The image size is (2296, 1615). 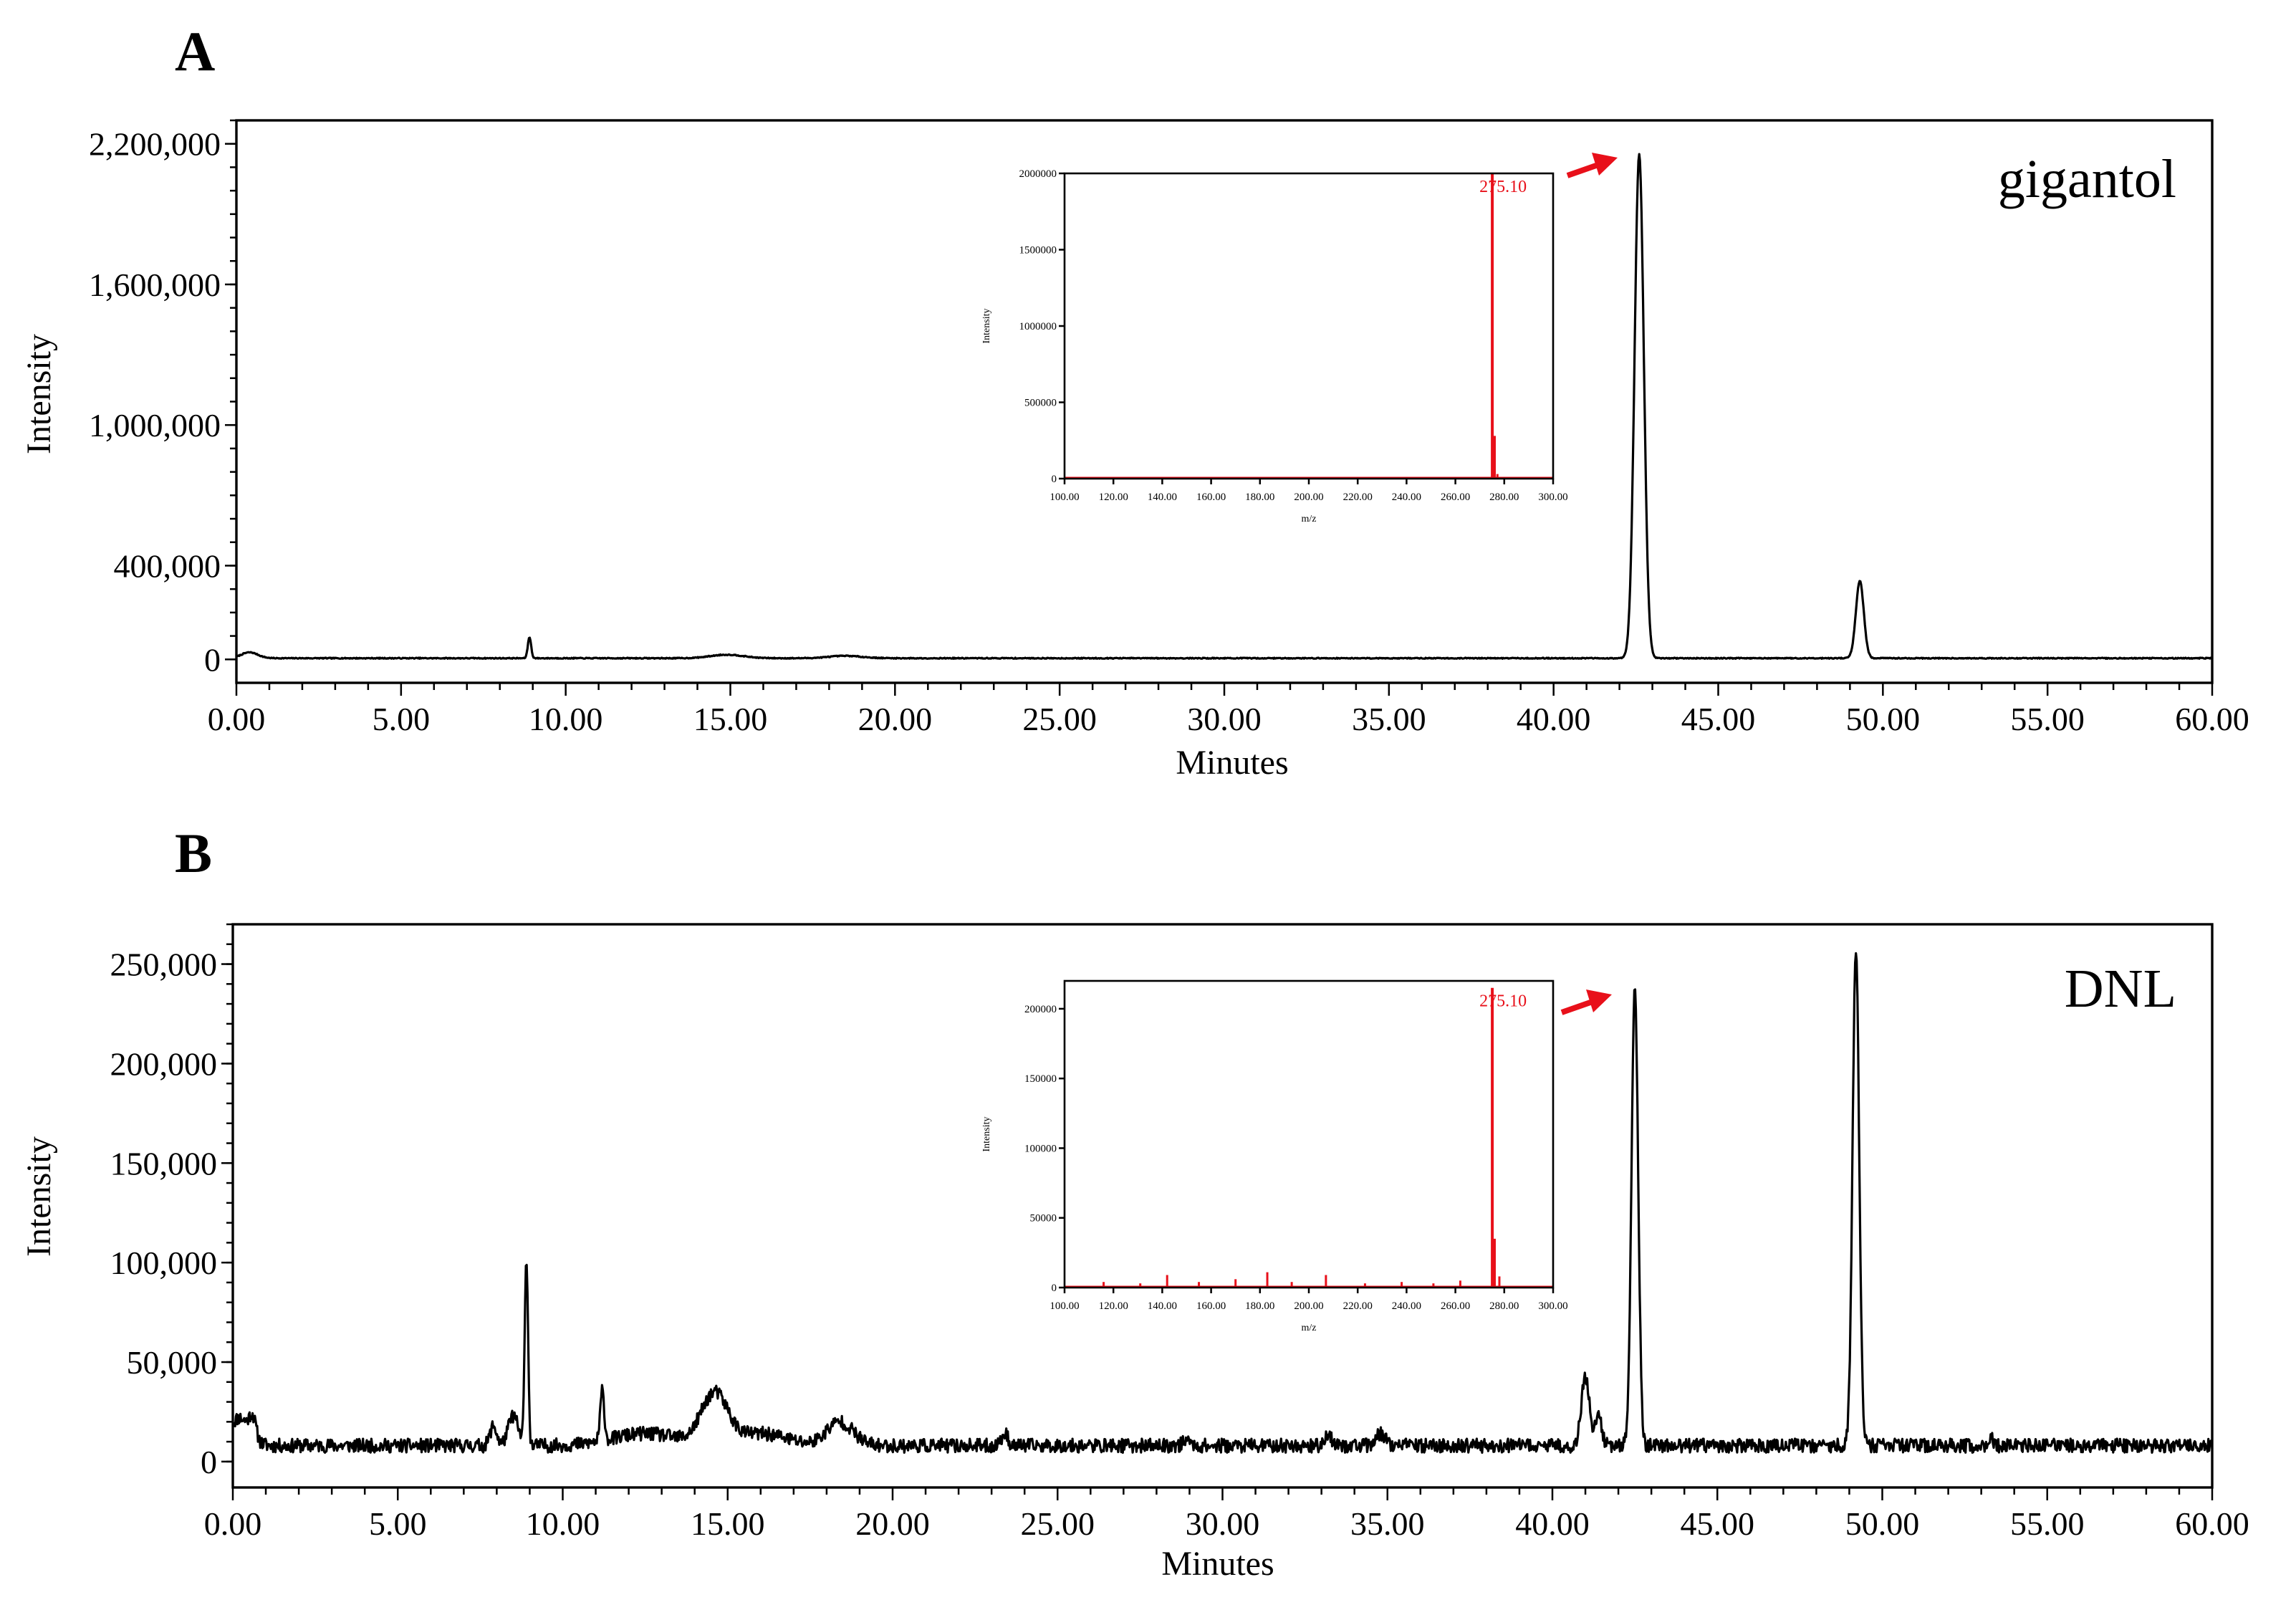 What do you see at coordinates (164, 1063) in the screenshot?
I see `y-tick-label: 200,000` at bounding box center [164, 1063].